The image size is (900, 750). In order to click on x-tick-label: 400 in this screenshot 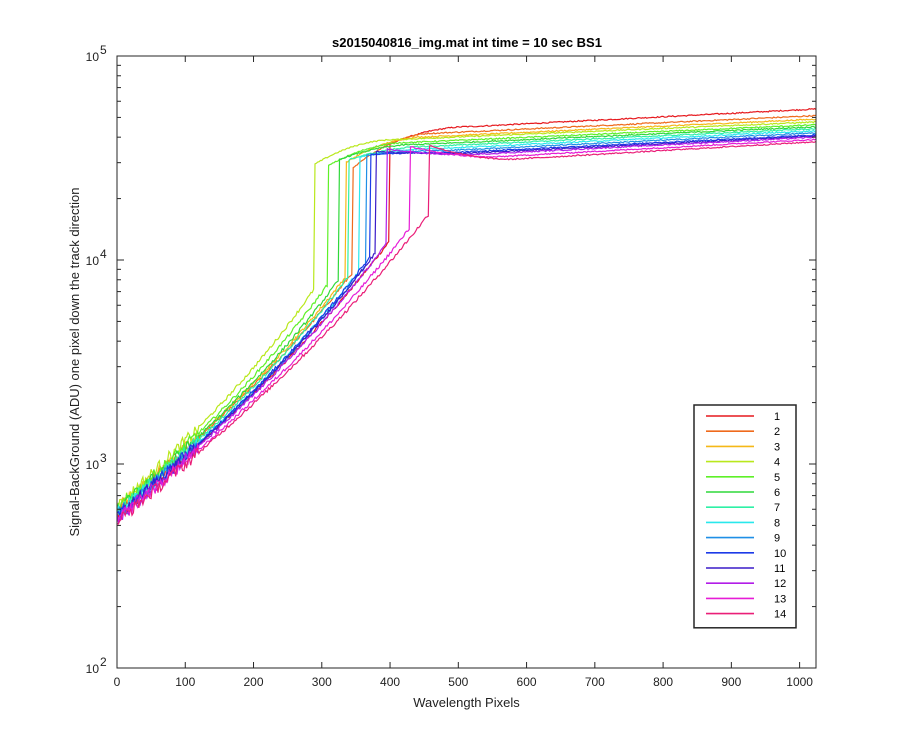, I will do `click(390, 682)`.